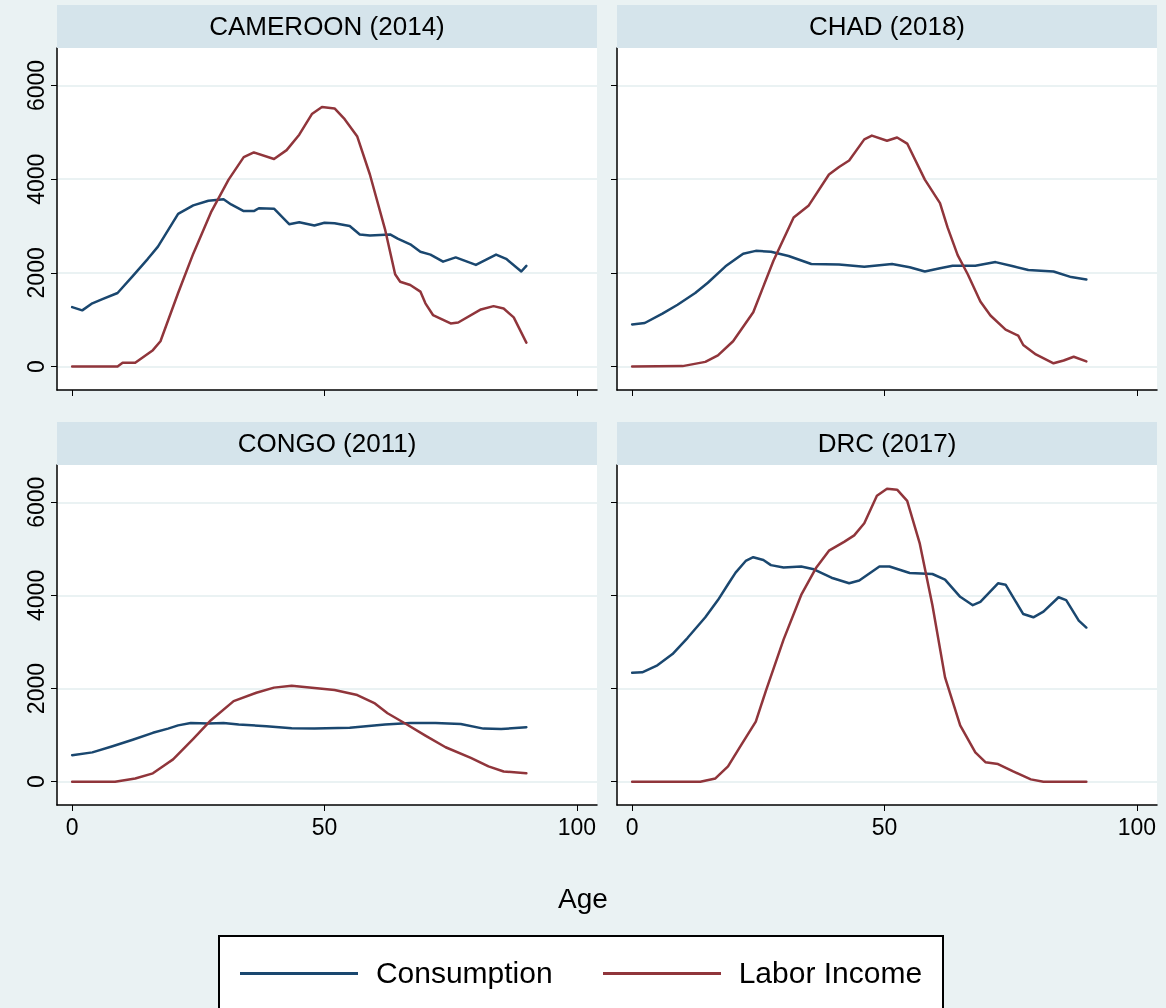  I want to click on legend-label: Labor Income, so click(830, 973).